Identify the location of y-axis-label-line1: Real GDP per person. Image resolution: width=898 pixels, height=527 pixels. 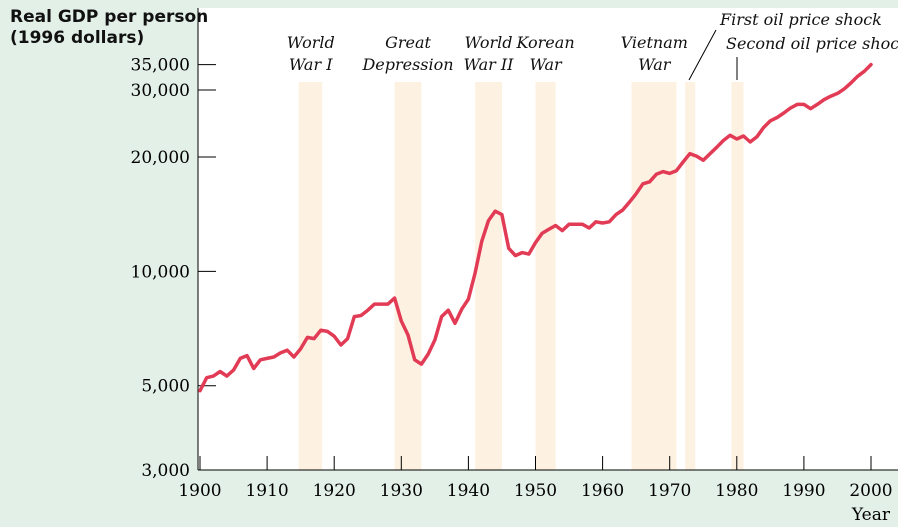
(109, 17).